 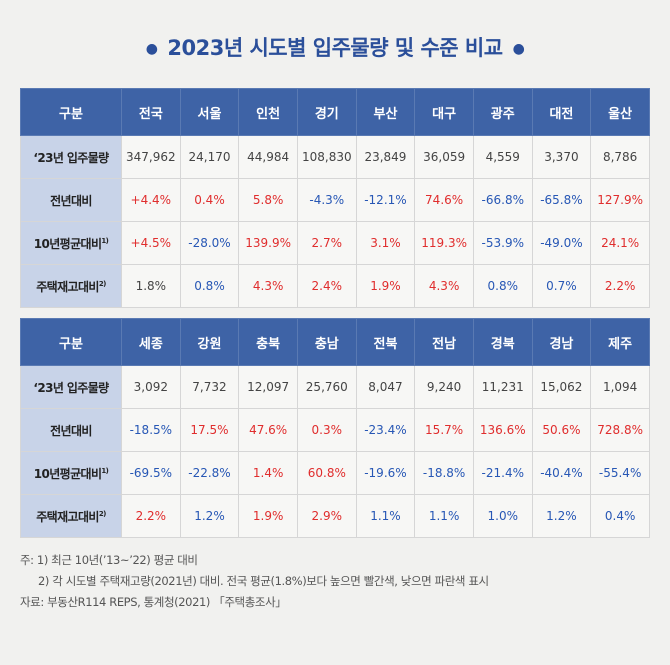 What do you see at coordinates (326, 387) in the screenshot?
I see `table-cell: 25,760` at bounding box center [326, 387].